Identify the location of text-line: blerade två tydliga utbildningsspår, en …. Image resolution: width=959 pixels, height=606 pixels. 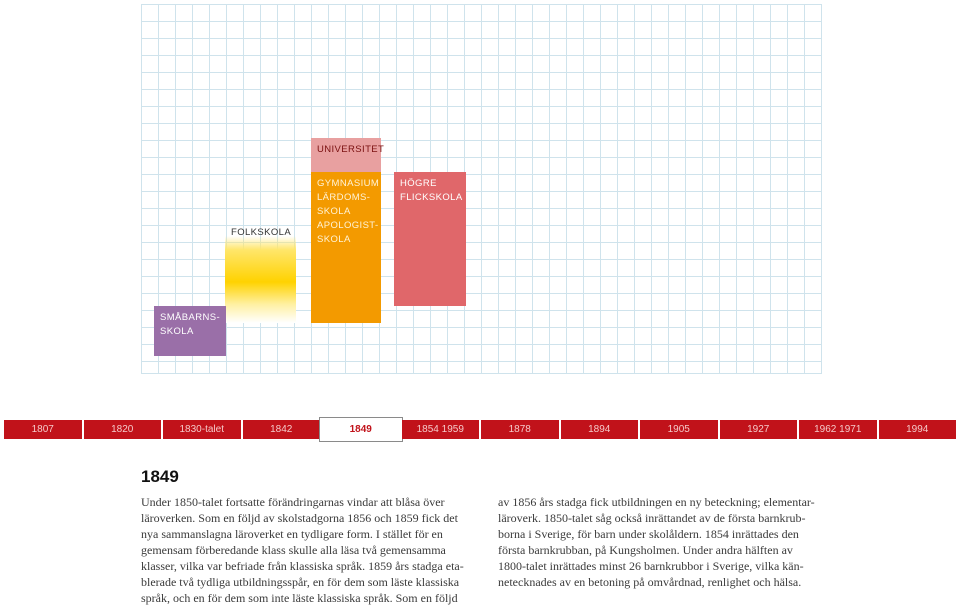
(300, 582).